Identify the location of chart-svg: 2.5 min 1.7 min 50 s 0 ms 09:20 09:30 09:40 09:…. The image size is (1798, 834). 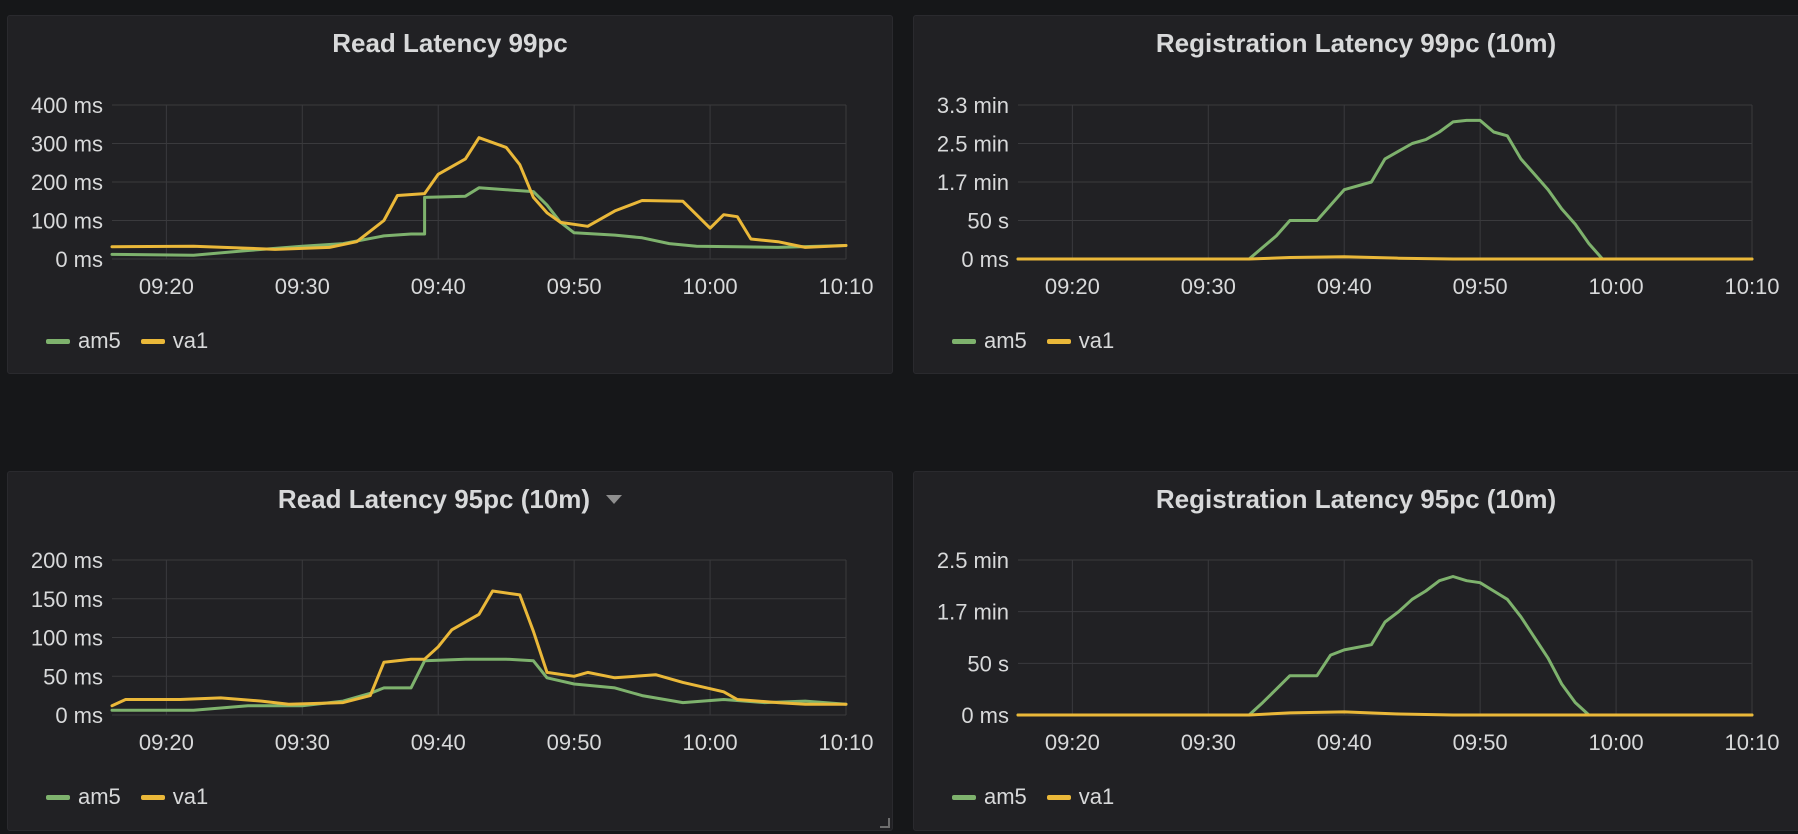
(1358, 651).